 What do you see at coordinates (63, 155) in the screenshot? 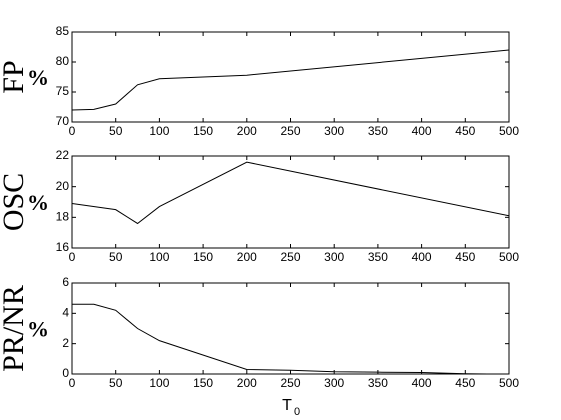
I see `y-tick-label: 22` at bounding box center [63, 155].